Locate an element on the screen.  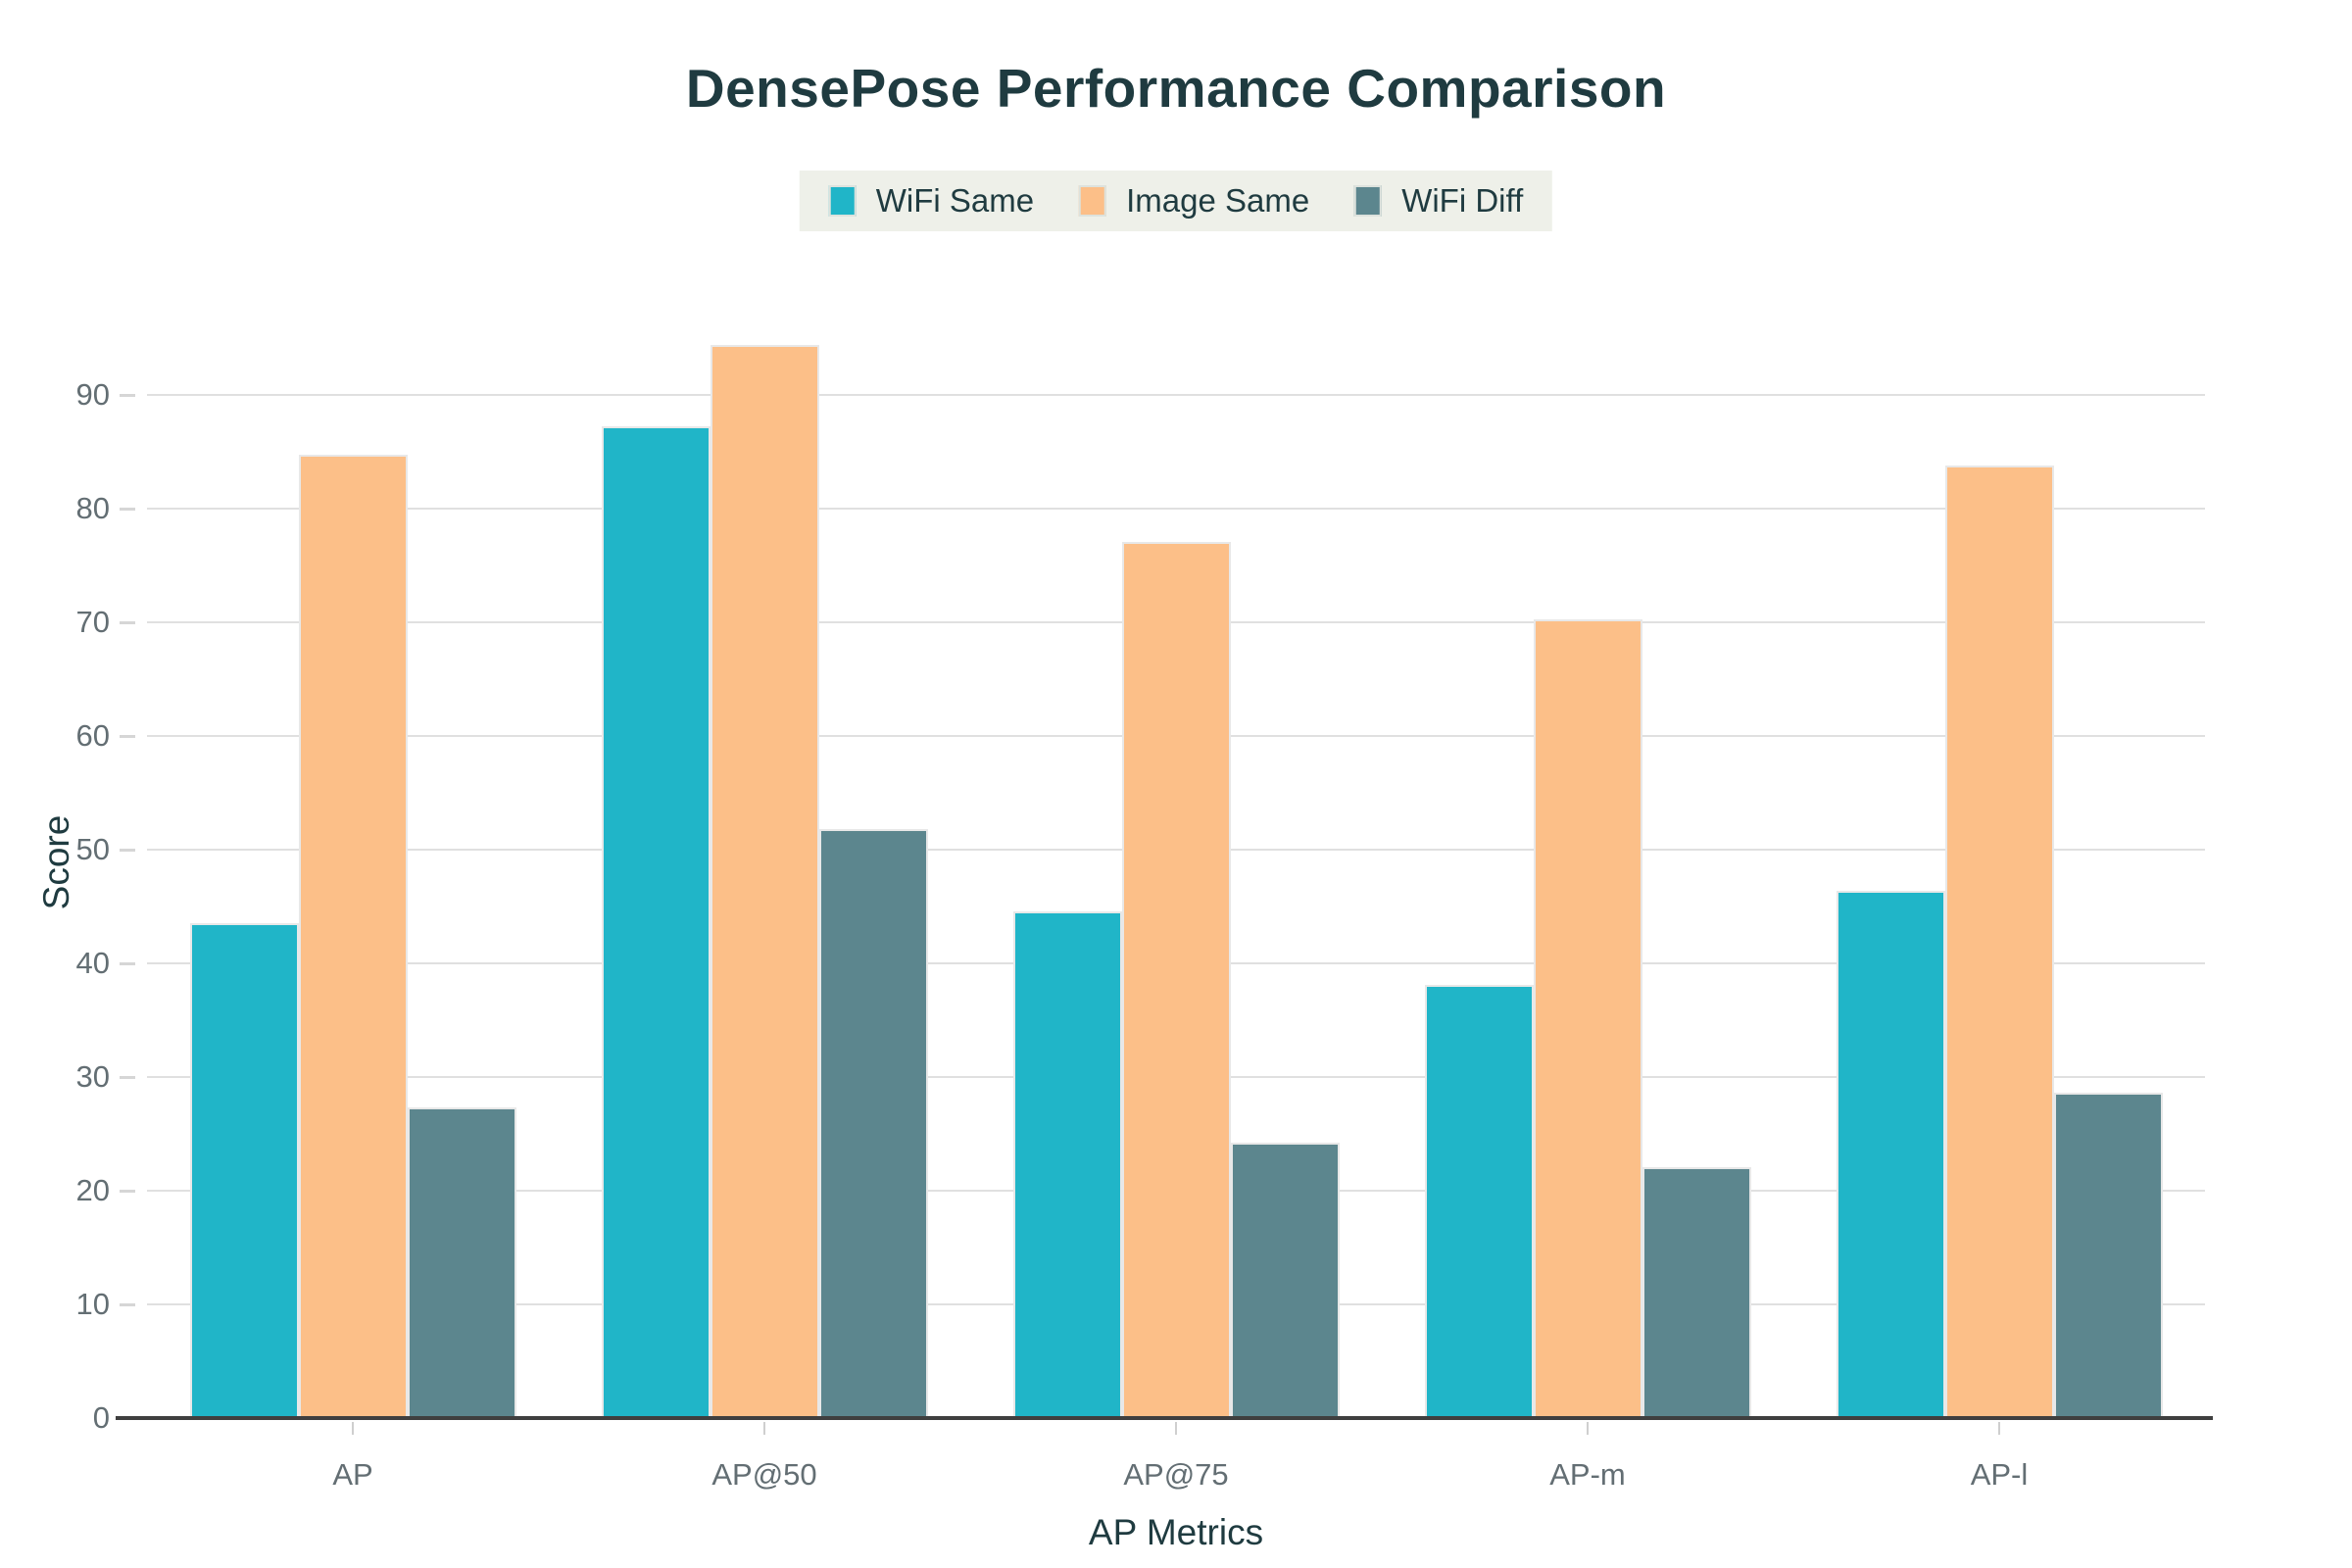
legend-label: Image Same is located at coordinates (1218, 200).